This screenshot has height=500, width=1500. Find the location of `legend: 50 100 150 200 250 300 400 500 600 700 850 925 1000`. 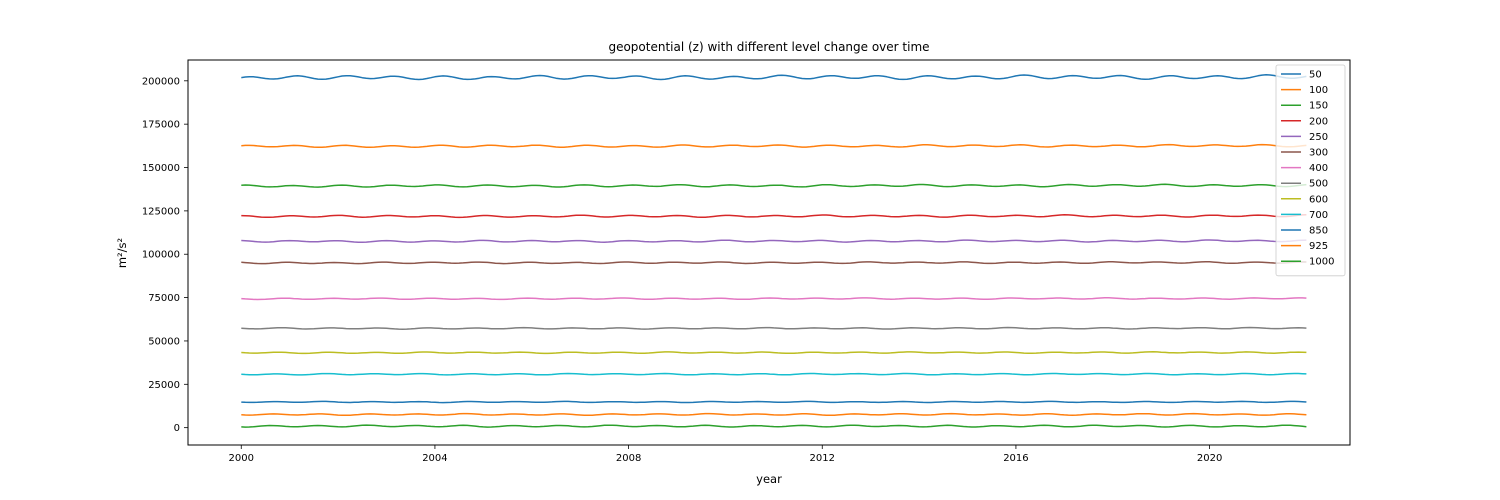

legend: 50 100 150 200 250 300 400 500 600 700 850 925 1000 is located at coordinates (1310, 170).